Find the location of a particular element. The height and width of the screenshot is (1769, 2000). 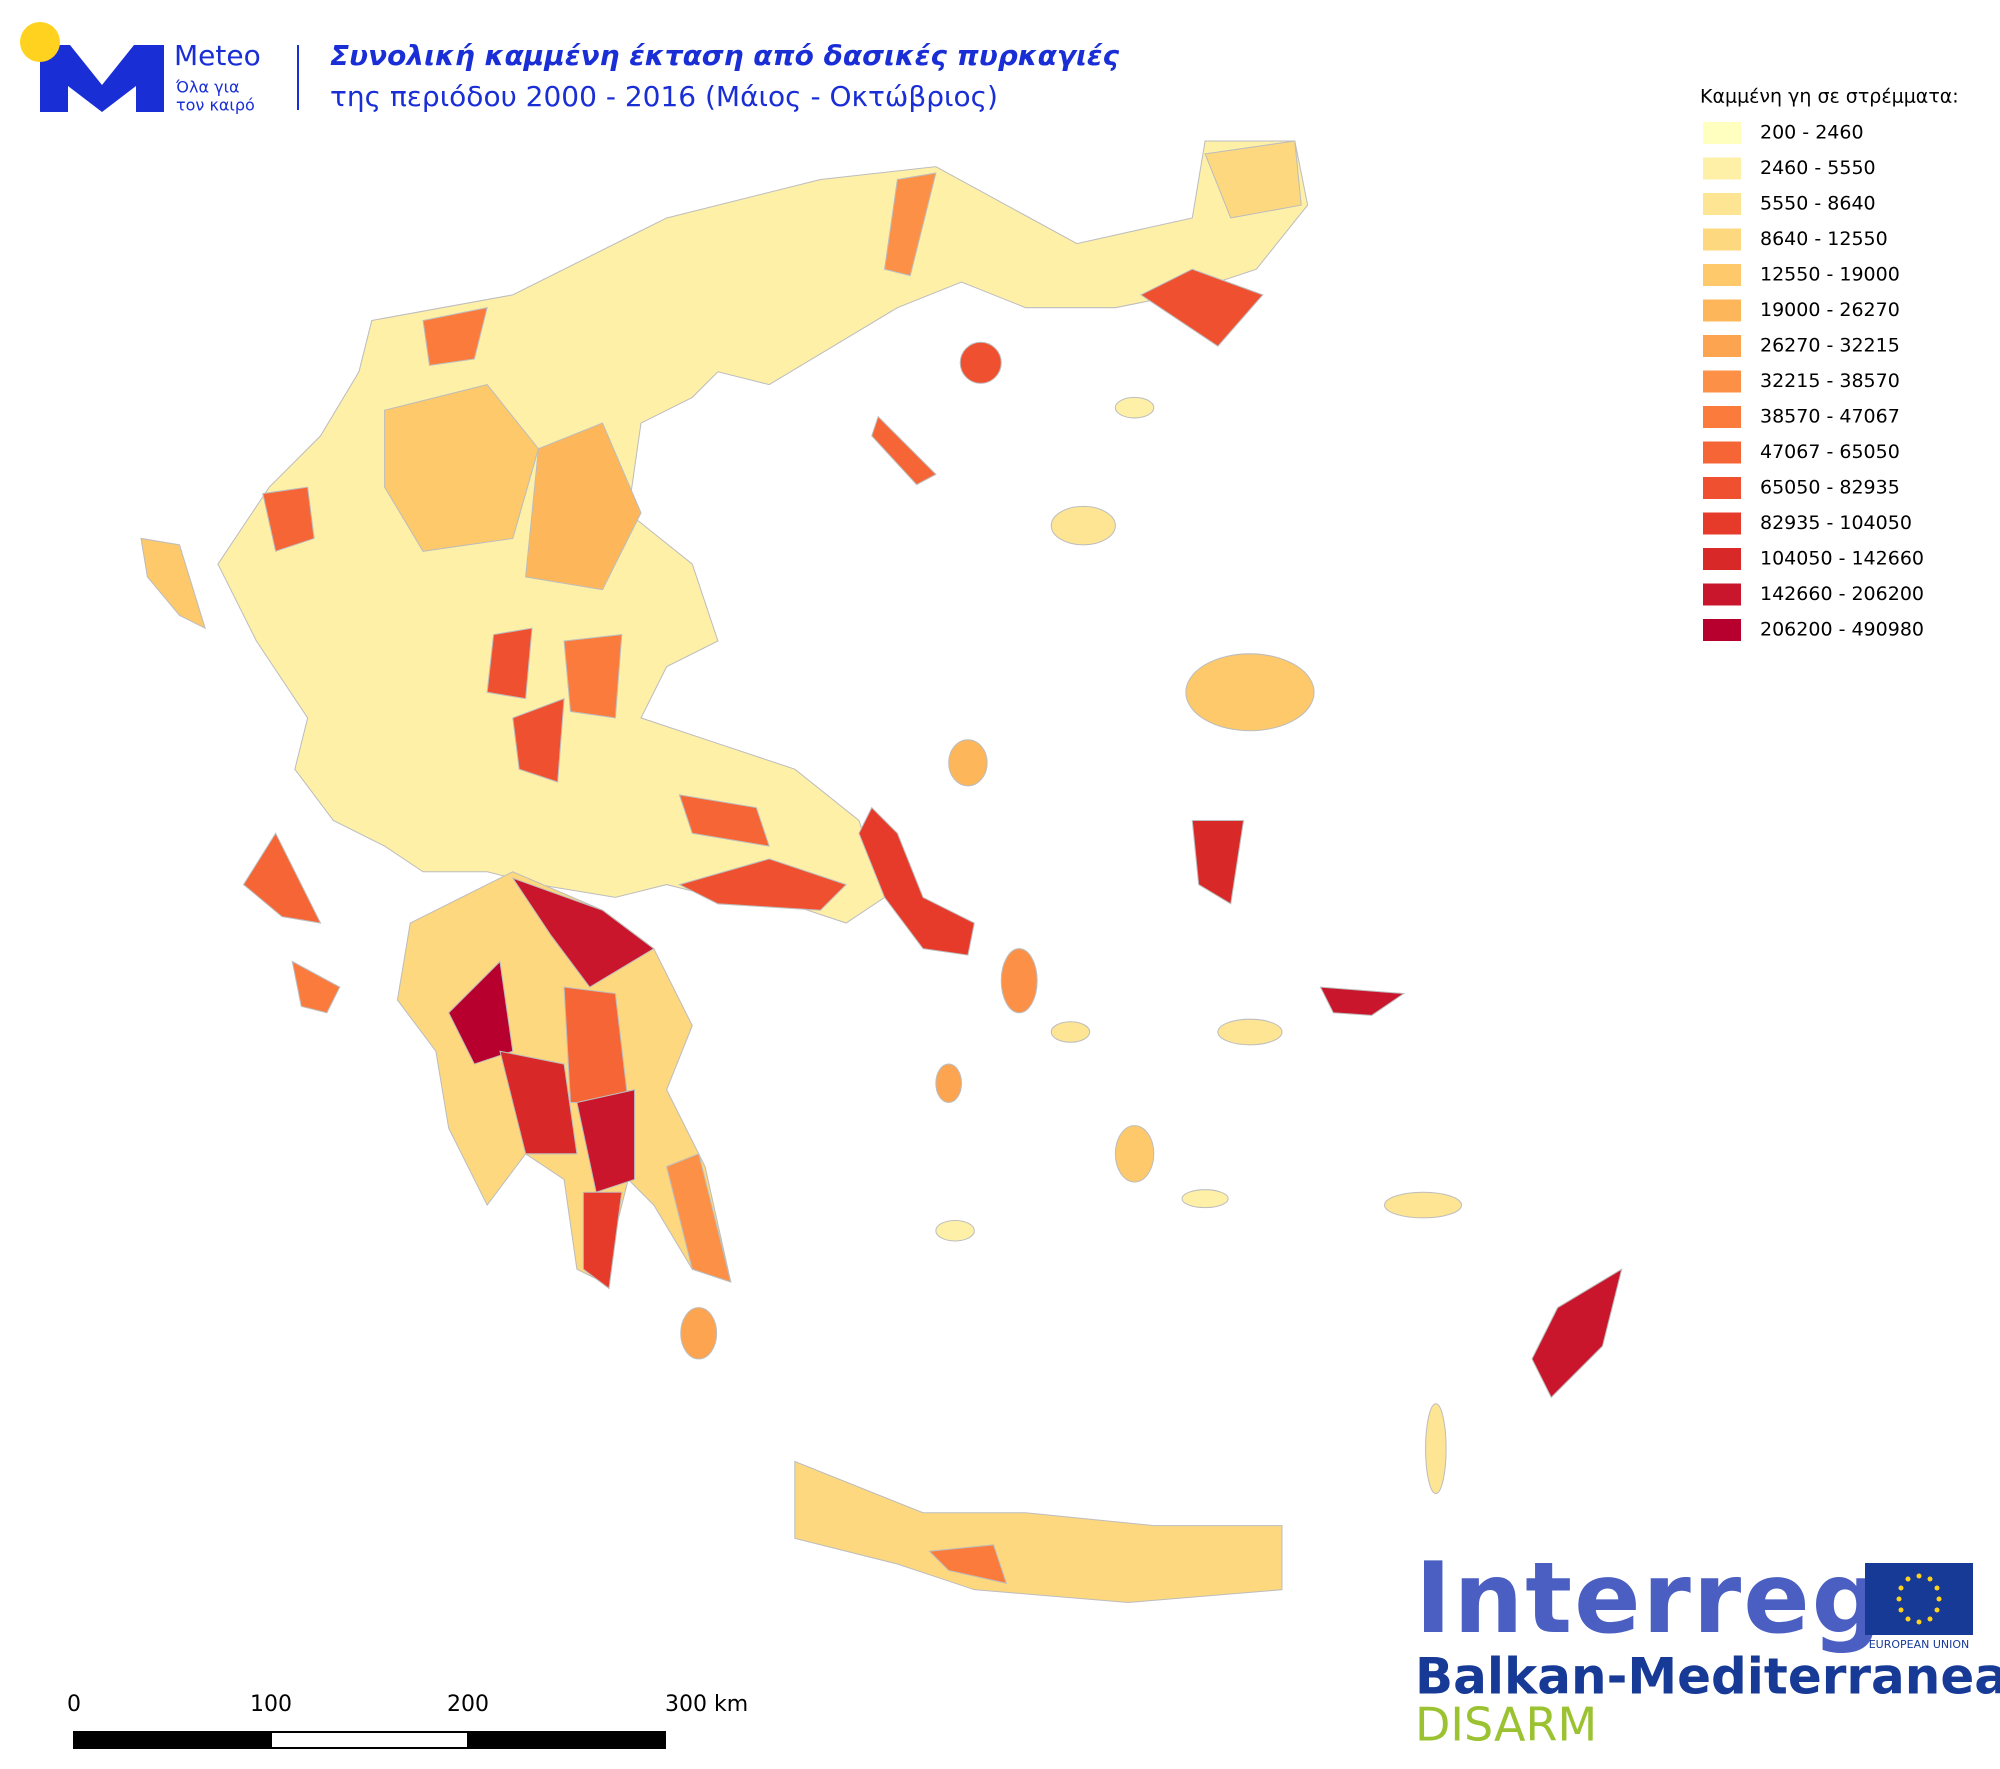

legend-label: 38570 - 47067 is located at coordinates (1830, 417).